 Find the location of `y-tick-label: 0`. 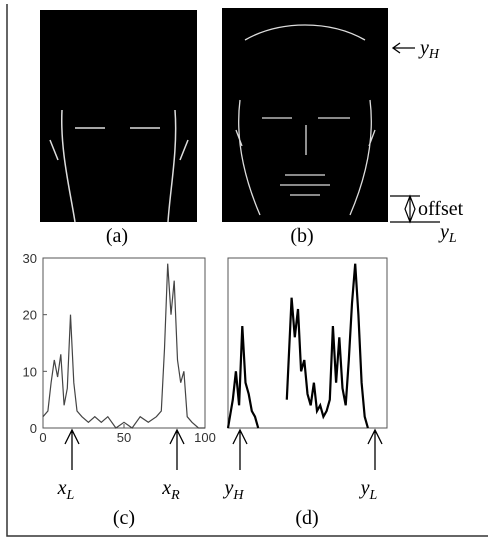

y-tick-label: 0 is located at coordinates (33, 428).